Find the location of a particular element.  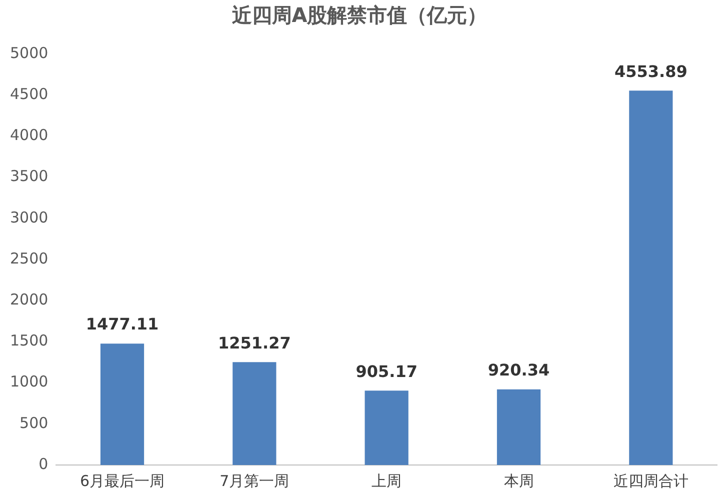

y-tick-label: 0 is located at coordinates (43, 463).